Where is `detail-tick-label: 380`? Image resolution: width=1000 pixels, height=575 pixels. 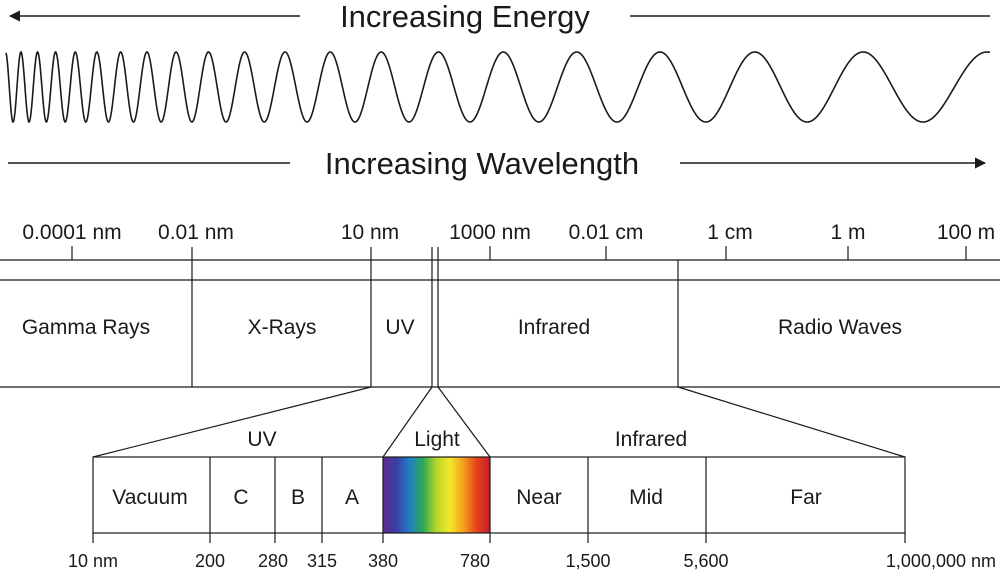 detail-tick-label: 380 is located at coordinates (383, 561).